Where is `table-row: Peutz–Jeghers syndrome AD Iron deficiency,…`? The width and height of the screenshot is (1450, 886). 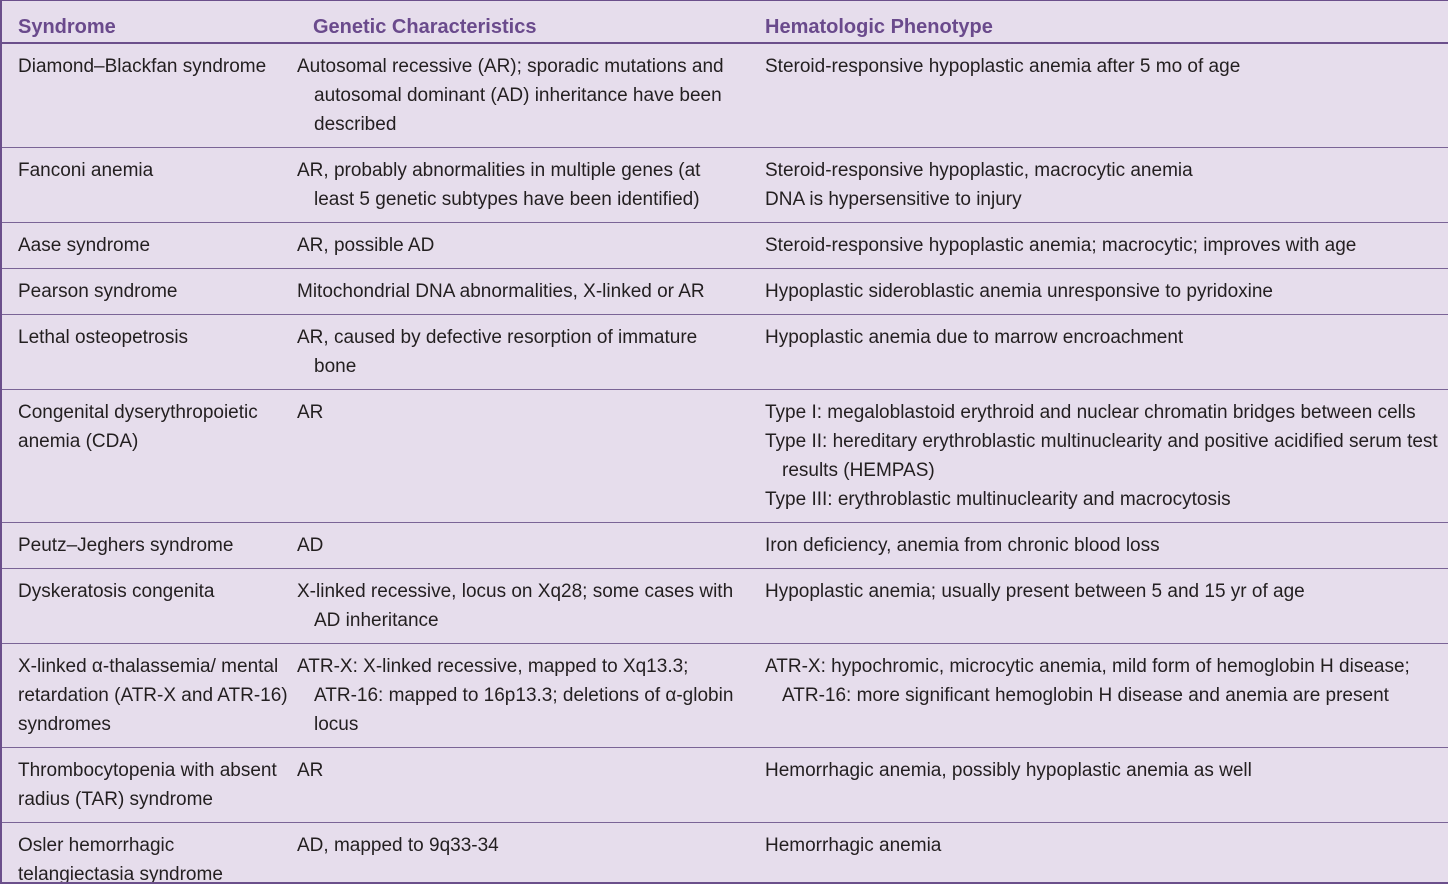 table-row: Peutz–Jeghers syndrome AD Iron deficiency,… is located at coordinates (725, 545).